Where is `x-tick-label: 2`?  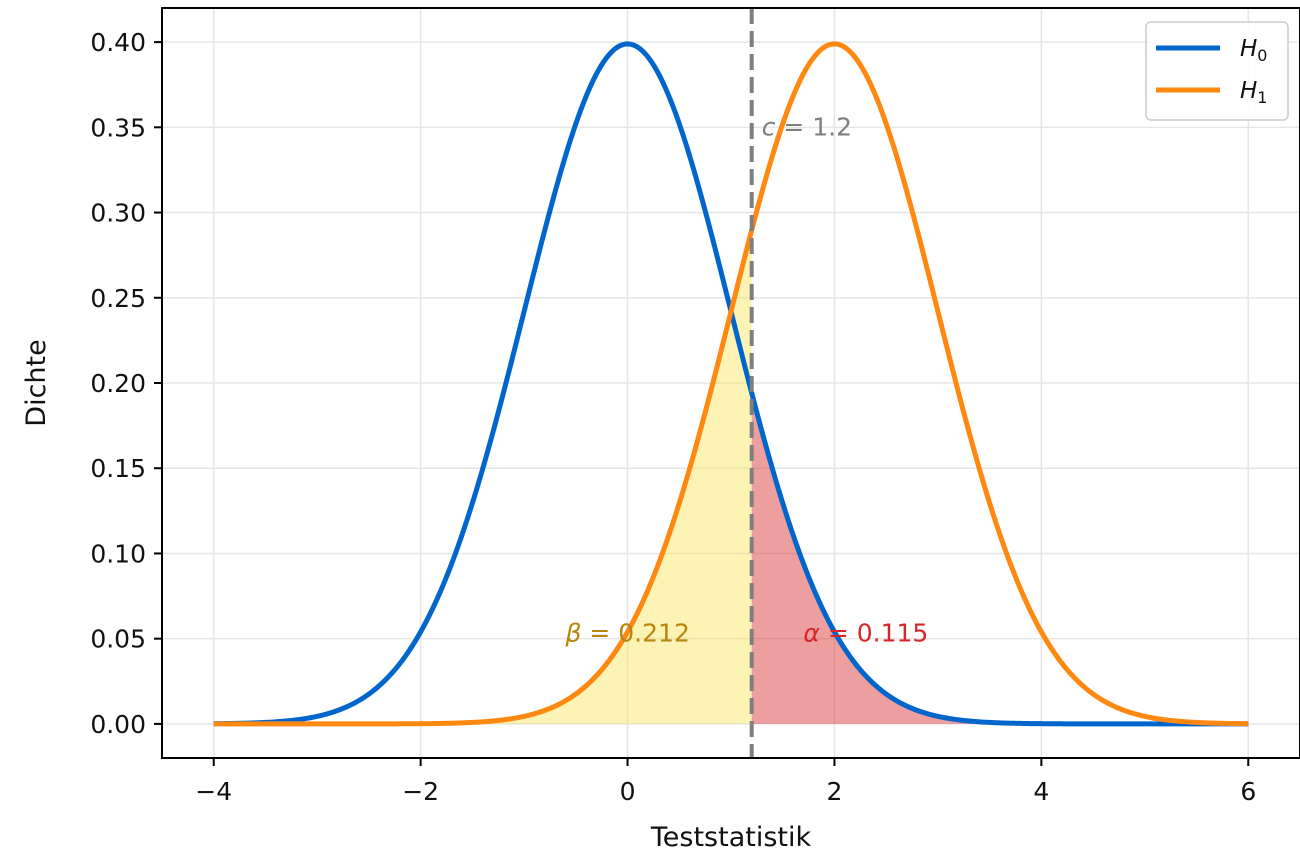 x-tick-label: 2 is located at coordinates (835, 791).